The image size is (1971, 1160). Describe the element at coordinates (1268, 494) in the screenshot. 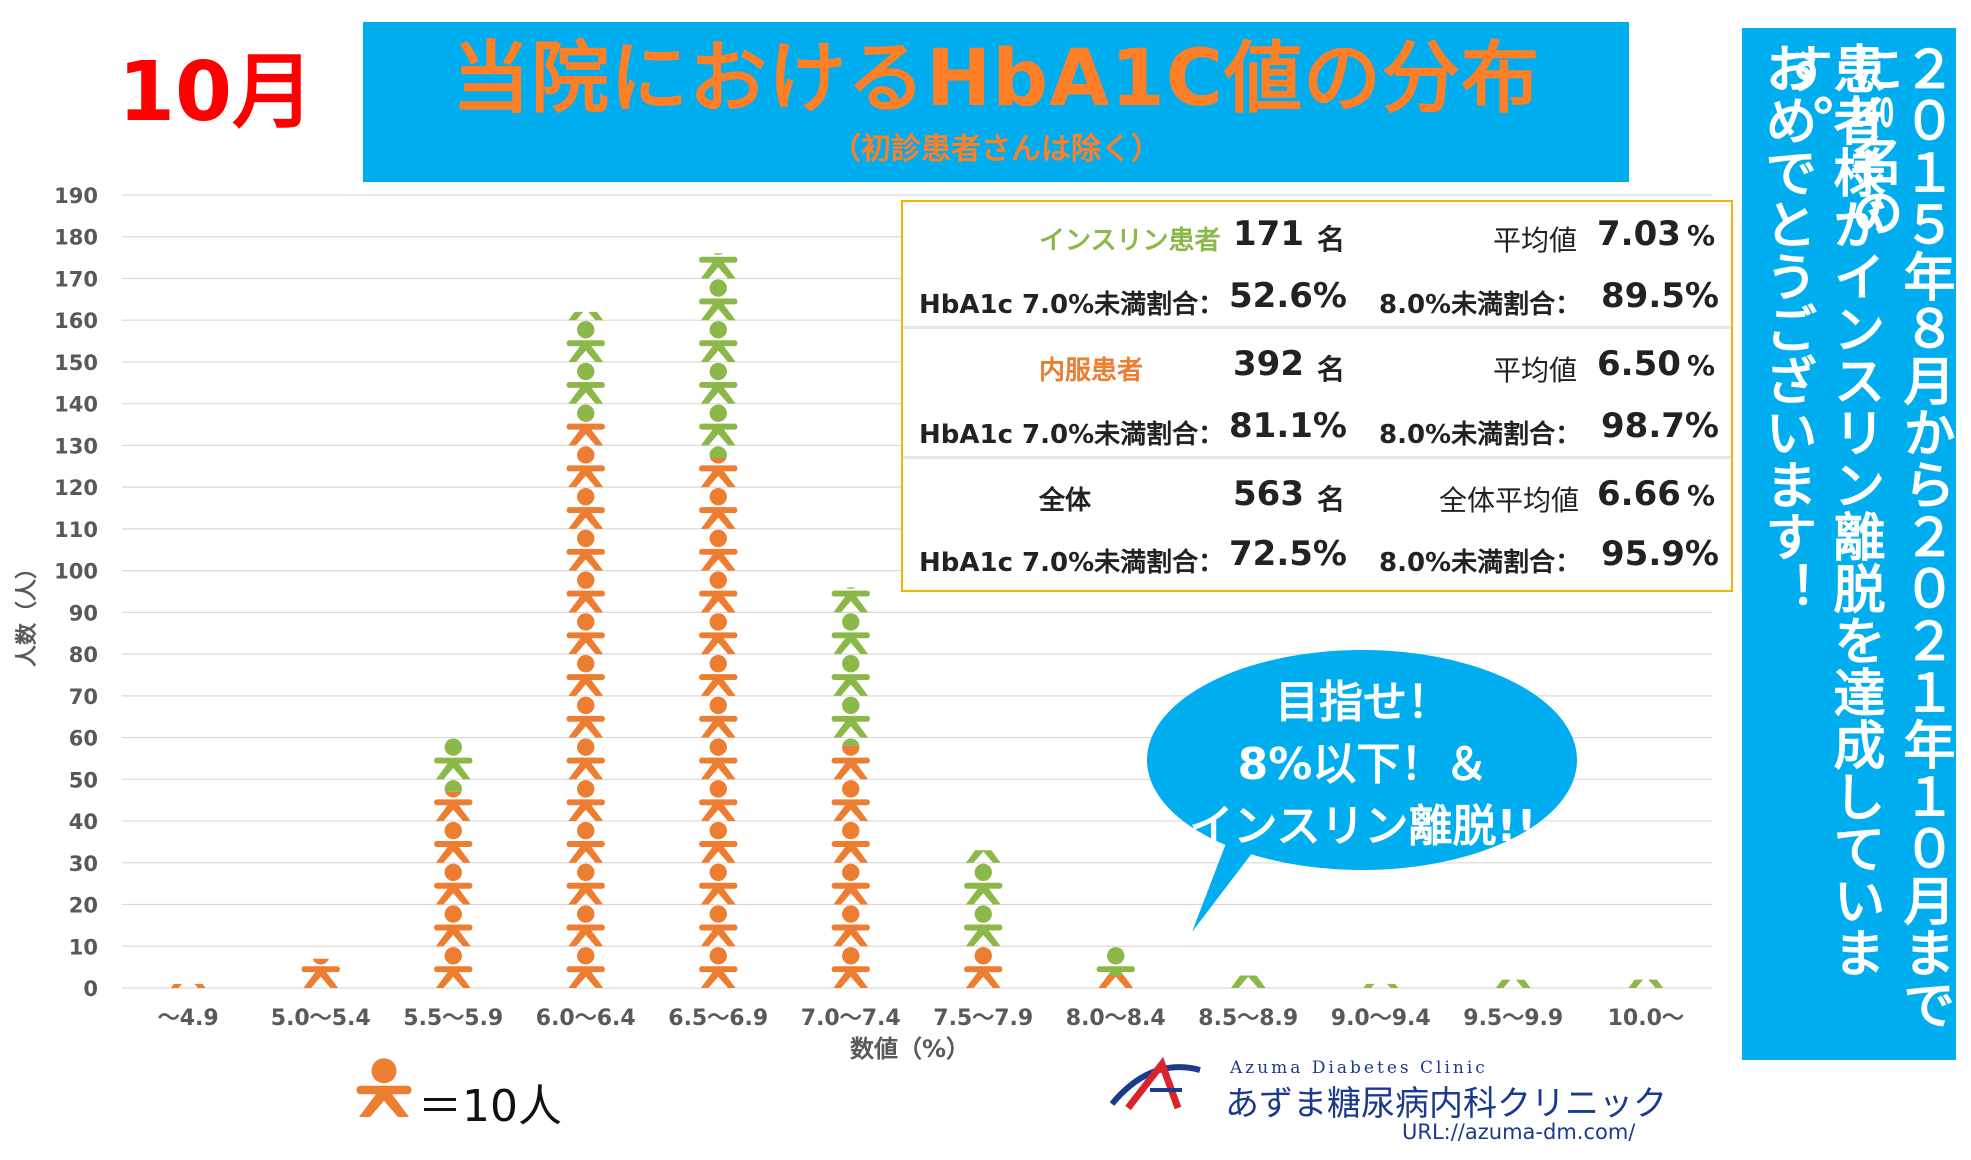

I see `all-count: 563` at that location.